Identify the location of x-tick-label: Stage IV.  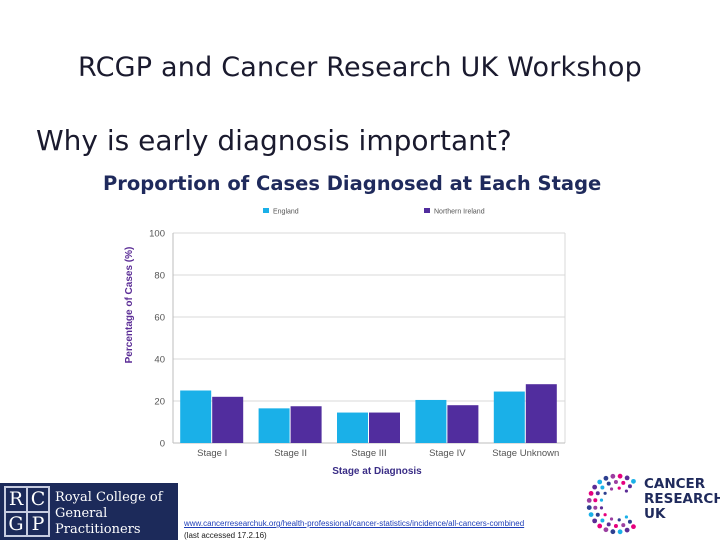
(447, 453).